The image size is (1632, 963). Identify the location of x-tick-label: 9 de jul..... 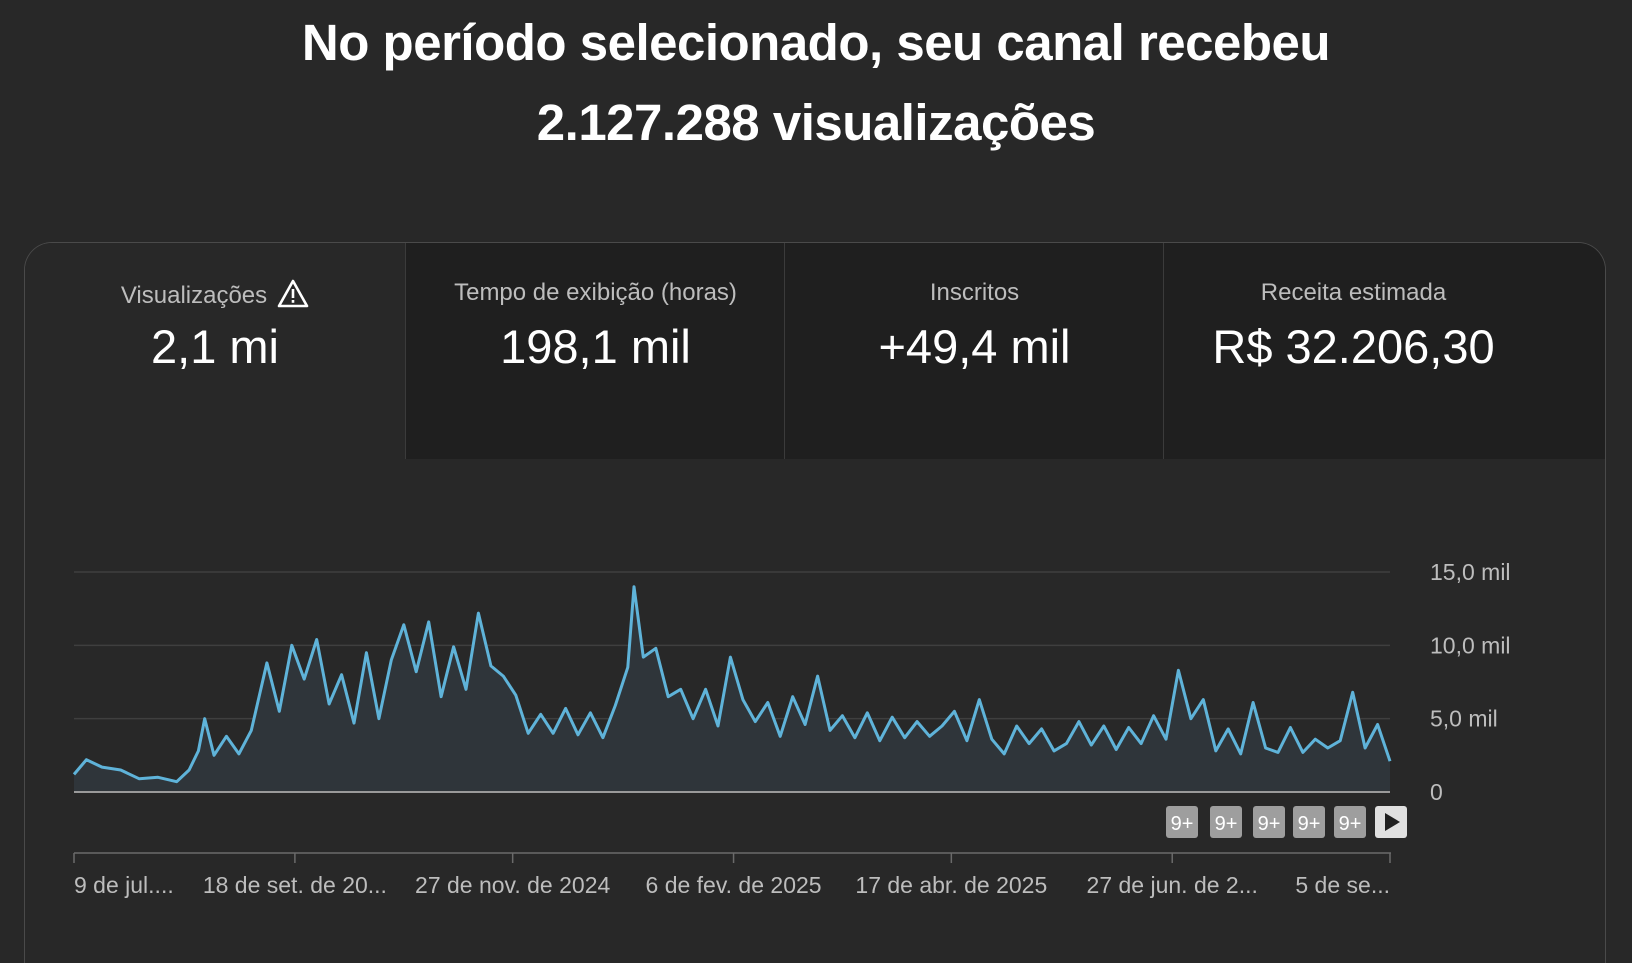
(124, 885).